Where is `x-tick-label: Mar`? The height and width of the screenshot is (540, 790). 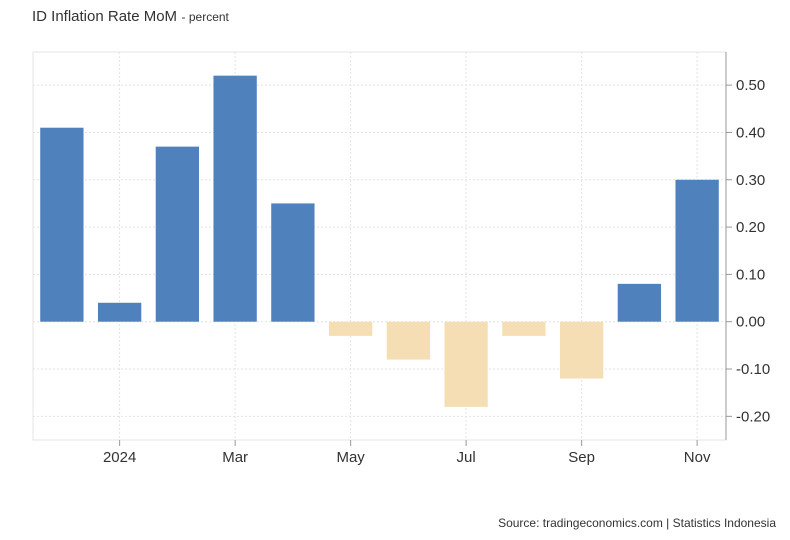
x-tick-label: Mar is located at coordinates (235, 457).